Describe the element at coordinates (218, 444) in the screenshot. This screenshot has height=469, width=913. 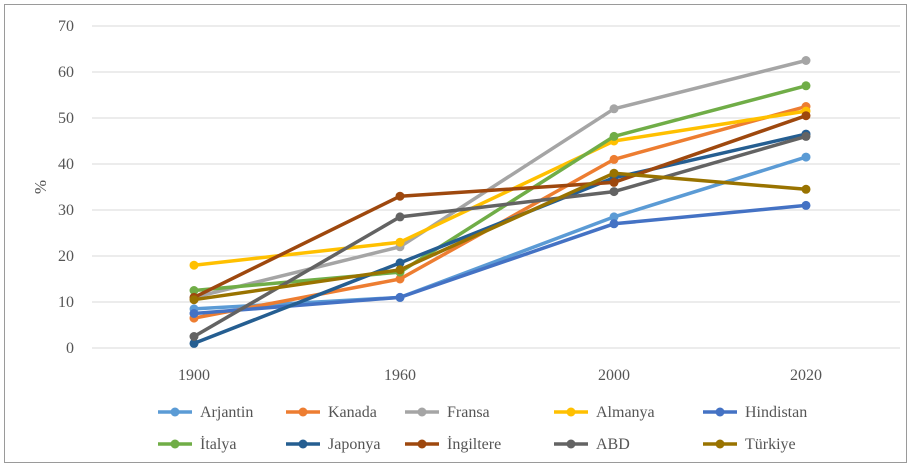
I see `legend-label: İtalya` at that location.